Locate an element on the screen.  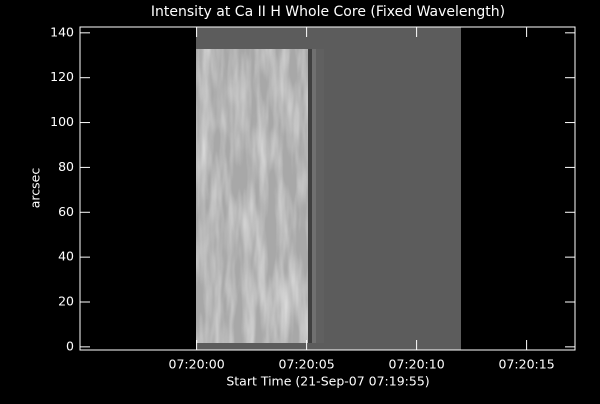
x-tick-label: 07:20:10 is located at coordinates (417, 364).